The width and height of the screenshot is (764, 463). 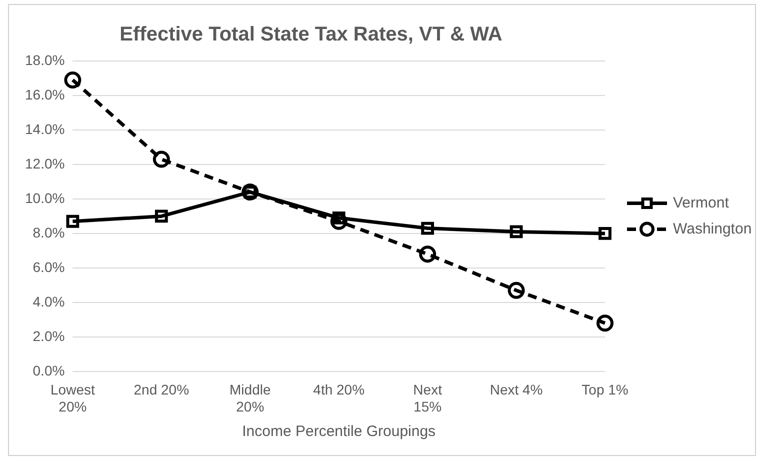 What do you see at coordinates (516, 390) in the screenshot?
I see `x-tick-label: Next 4%` at bounding box center [516, 390].